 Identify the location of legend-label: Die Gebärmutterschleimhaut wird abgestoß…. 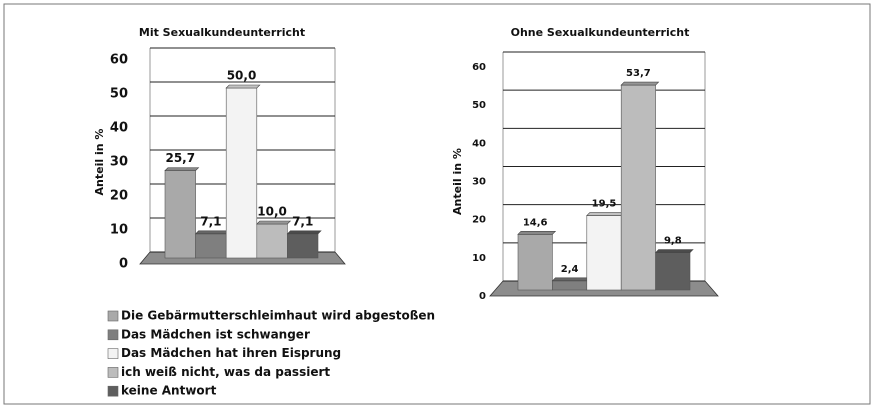
(278, 316).